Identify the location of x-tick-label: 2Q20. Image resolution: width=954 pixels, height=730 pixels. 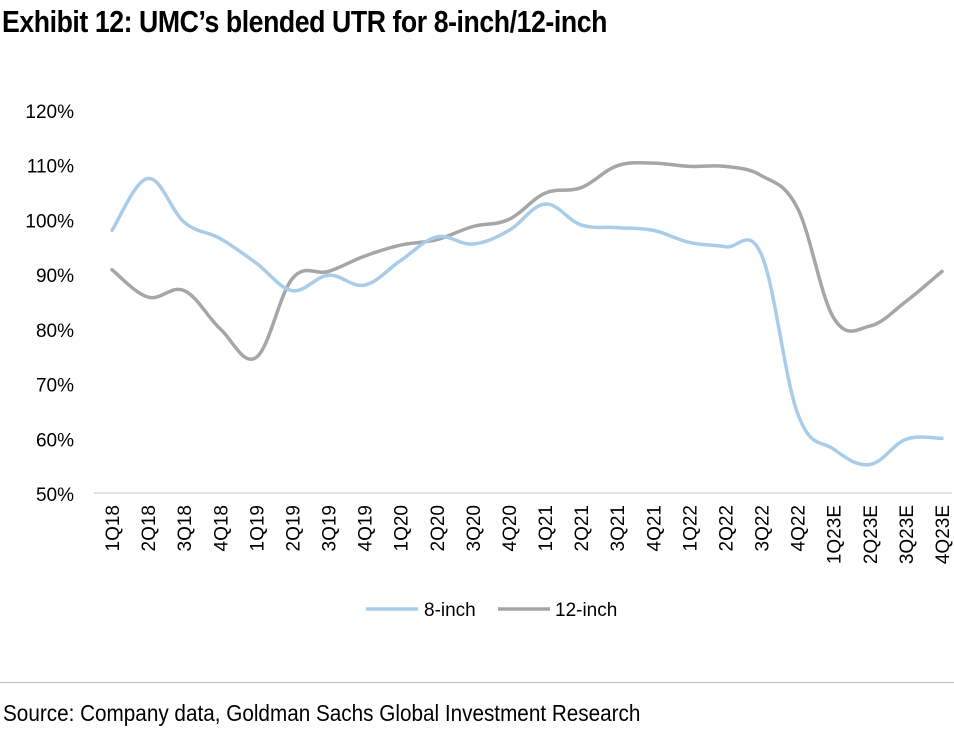
(438, 528).